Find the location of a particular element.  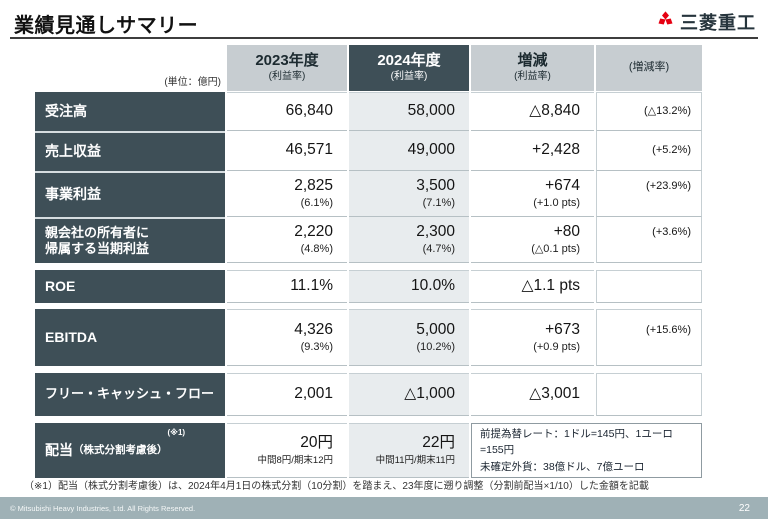

row-label: 売上収益 is located at coordinates (130, 151).